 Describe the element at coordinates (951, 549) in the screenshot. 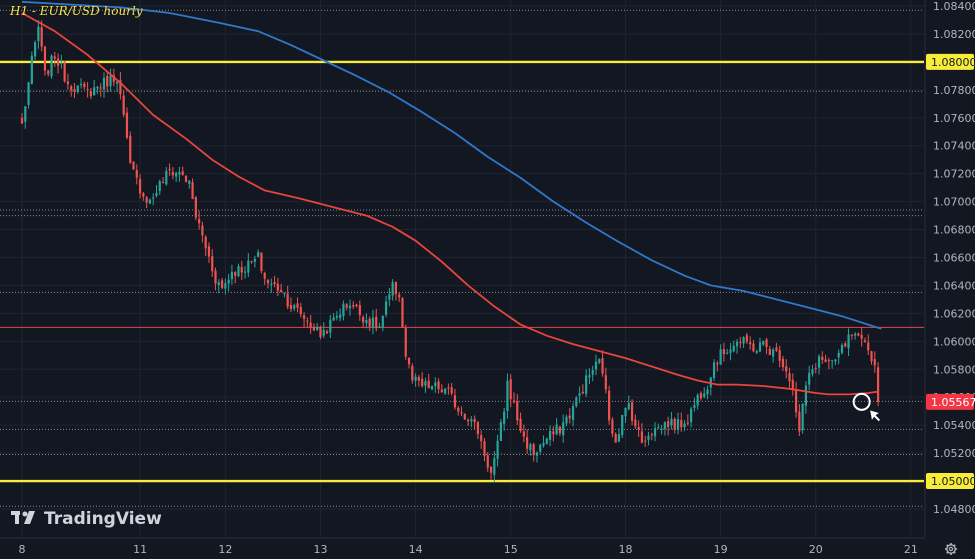

I see `gear-icon` at that location.